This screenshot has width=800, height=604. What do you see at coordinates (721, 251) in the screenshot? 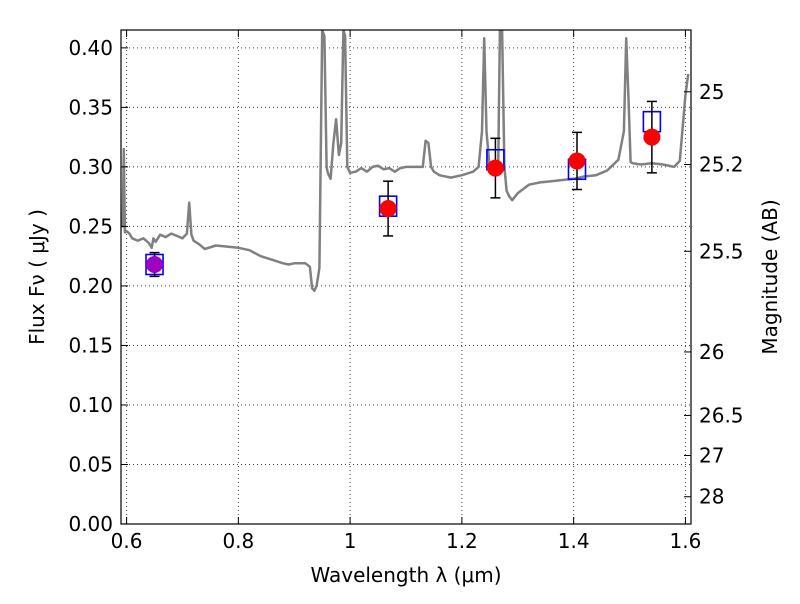
I see `y2-tick-label: 25.5` at bounding box center [721, 251].